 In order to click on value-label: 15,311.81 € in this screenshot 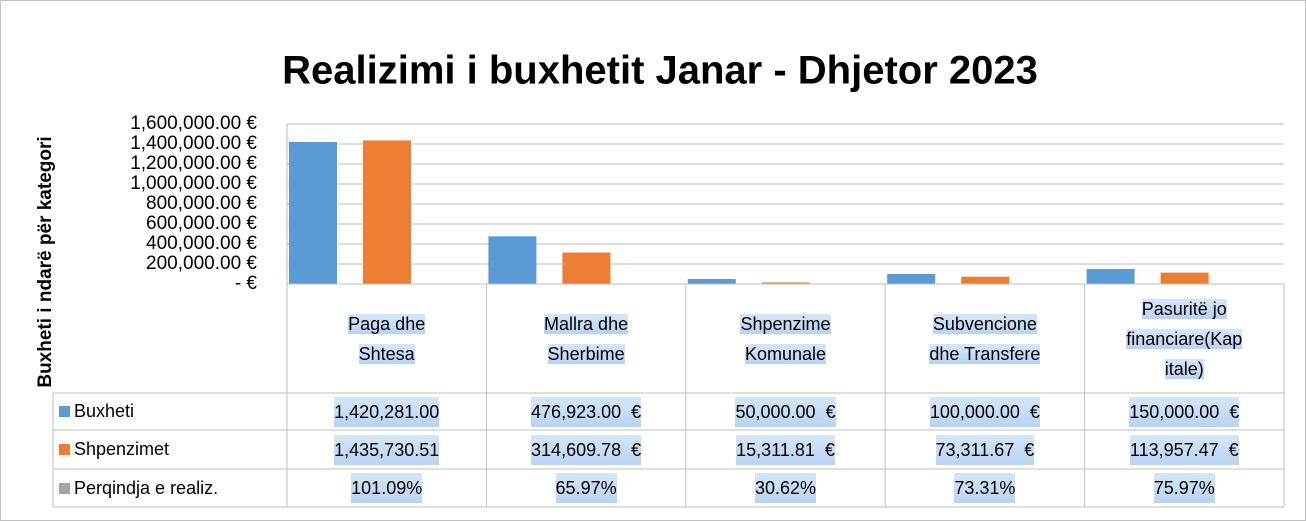, I will do `click(785, 449)`.